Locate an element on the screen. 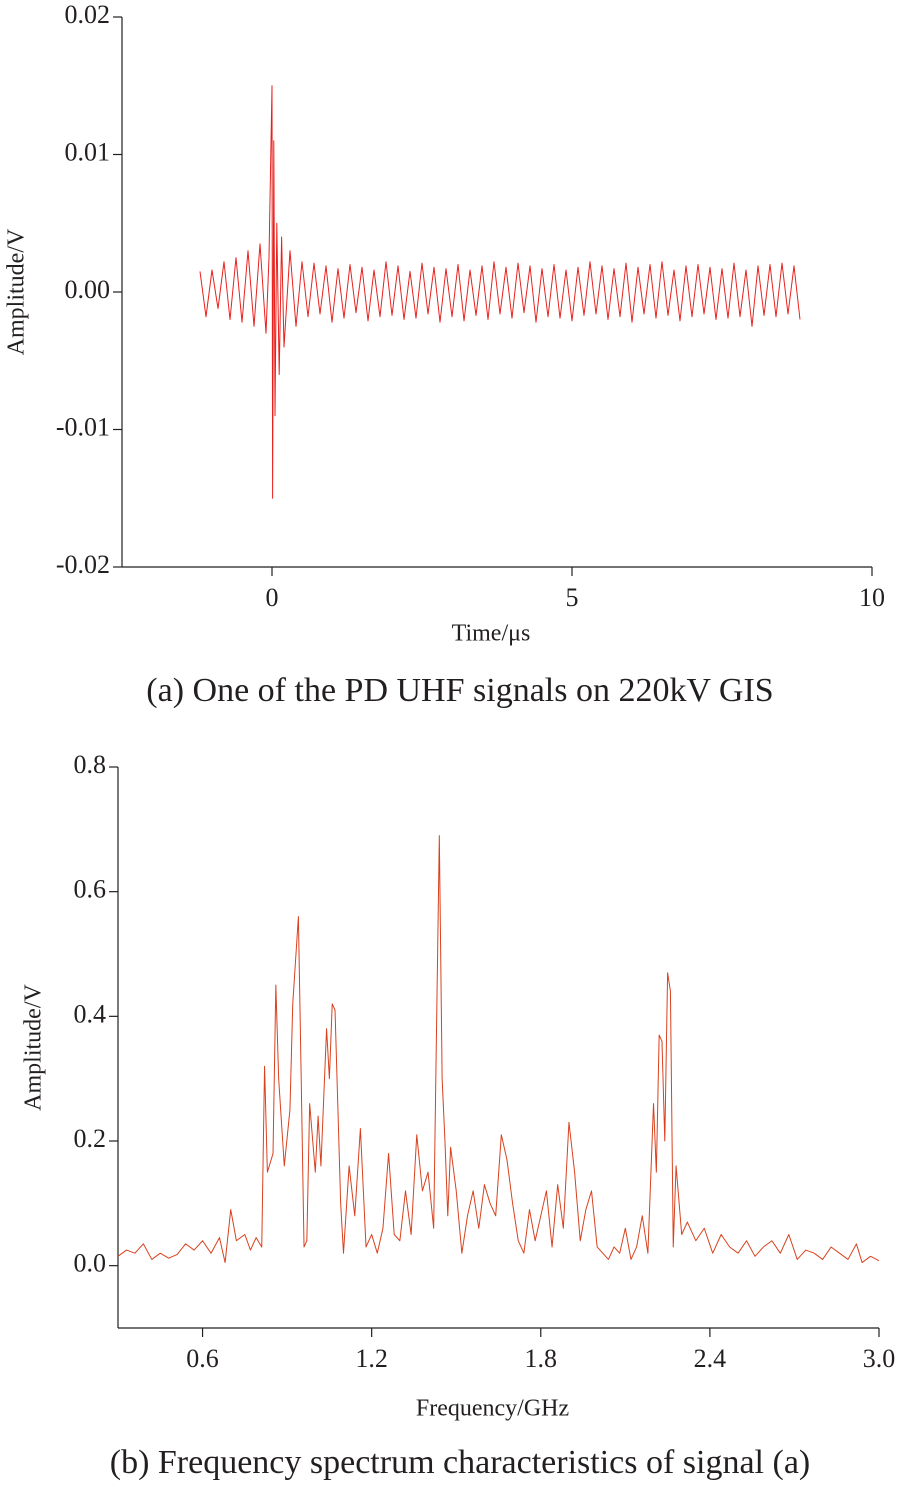  y-tick-label: 0.01 is located at coordinates (88, 151).